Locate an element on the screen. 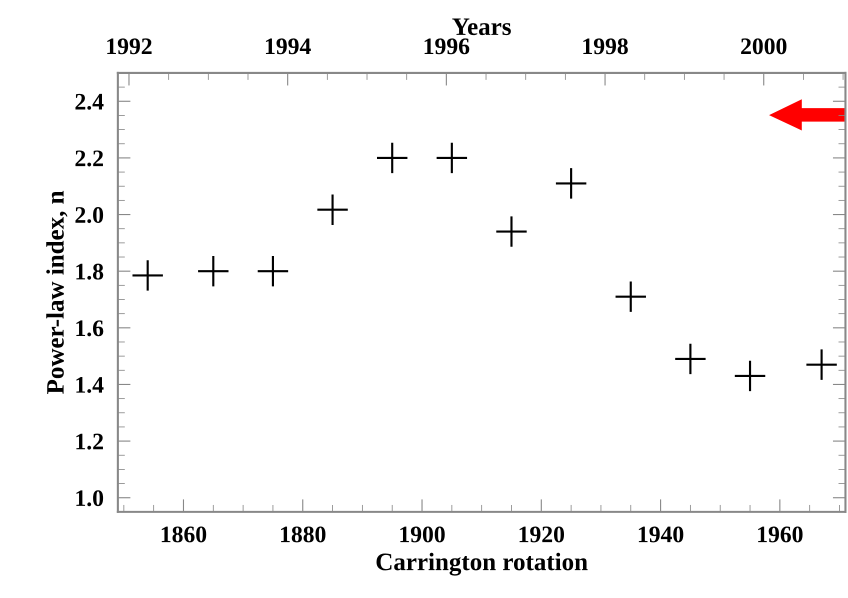  x-tick-label: 1860 is located at coordinates (184, 534).